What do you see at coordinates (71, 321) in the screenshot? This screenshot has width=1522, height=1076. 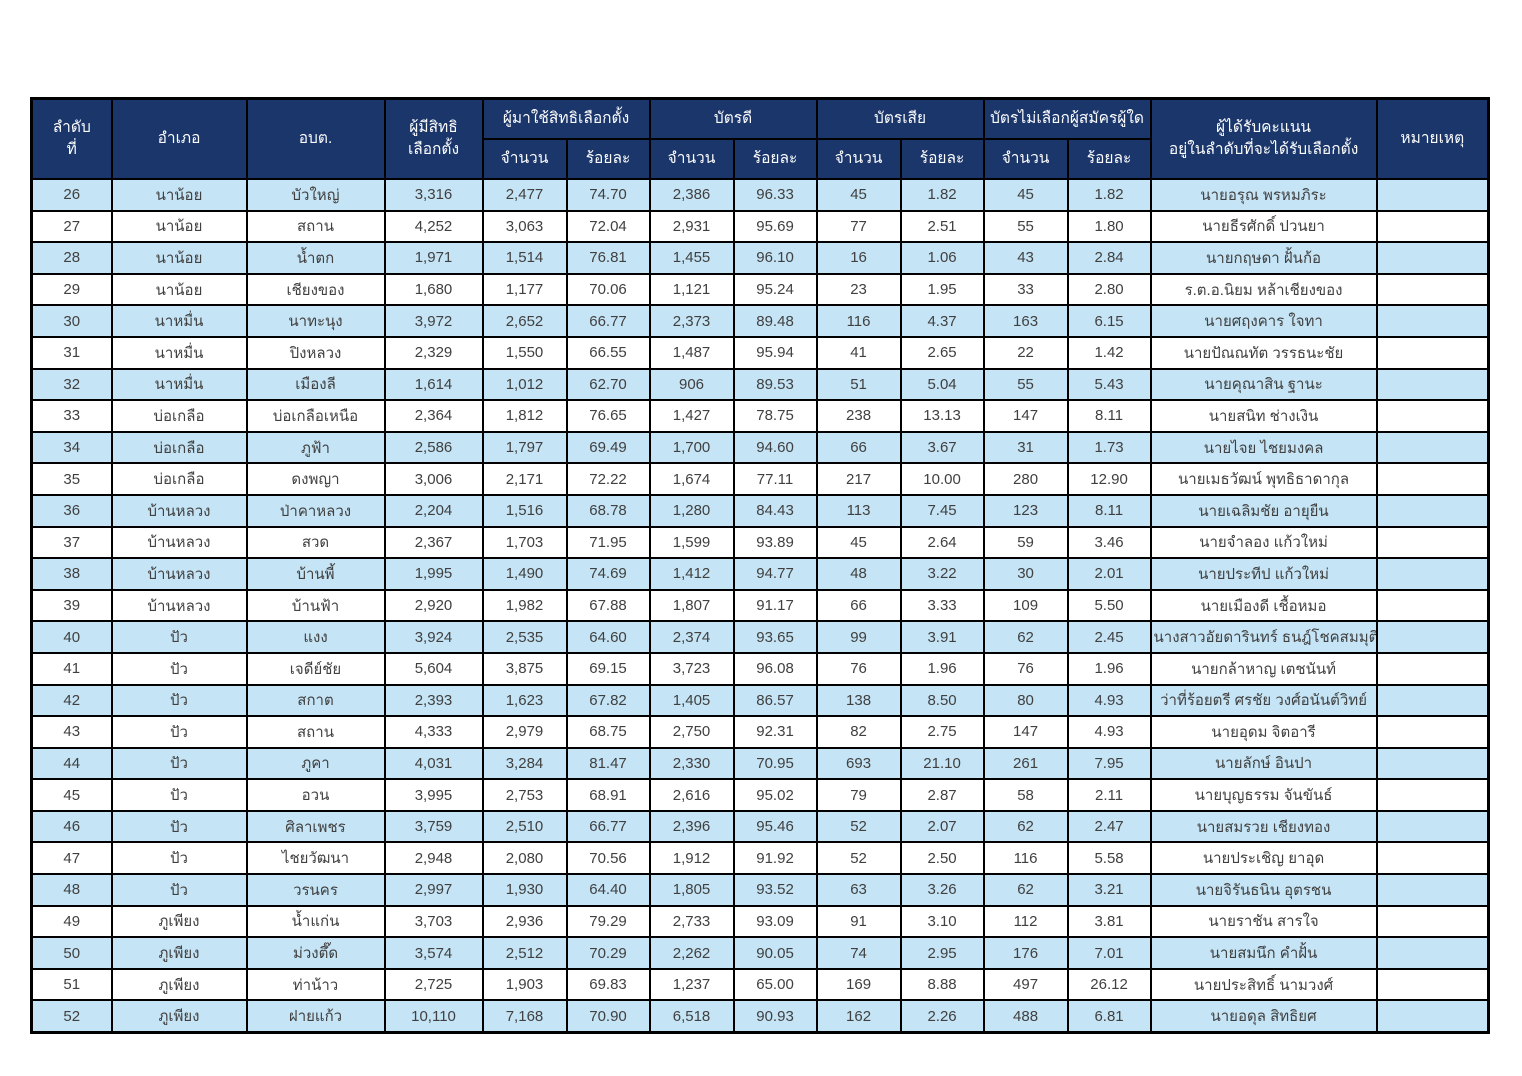 I see `cell-row-number: 30` at bounding box center [71, 321].